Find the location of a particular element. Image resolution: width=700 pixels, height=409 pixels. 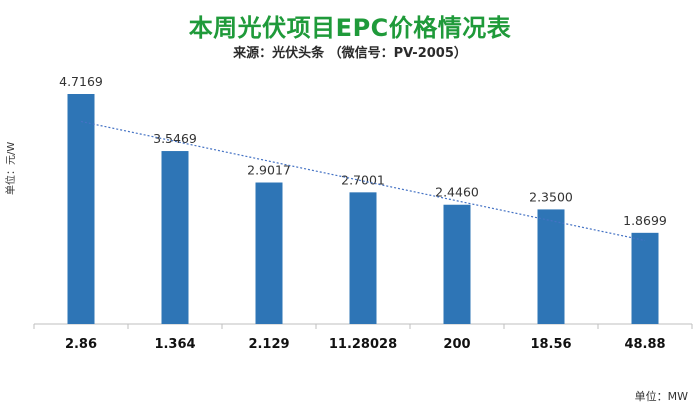

x-axis-unit-note: 单位：MW is located at coordinates (661, 396).